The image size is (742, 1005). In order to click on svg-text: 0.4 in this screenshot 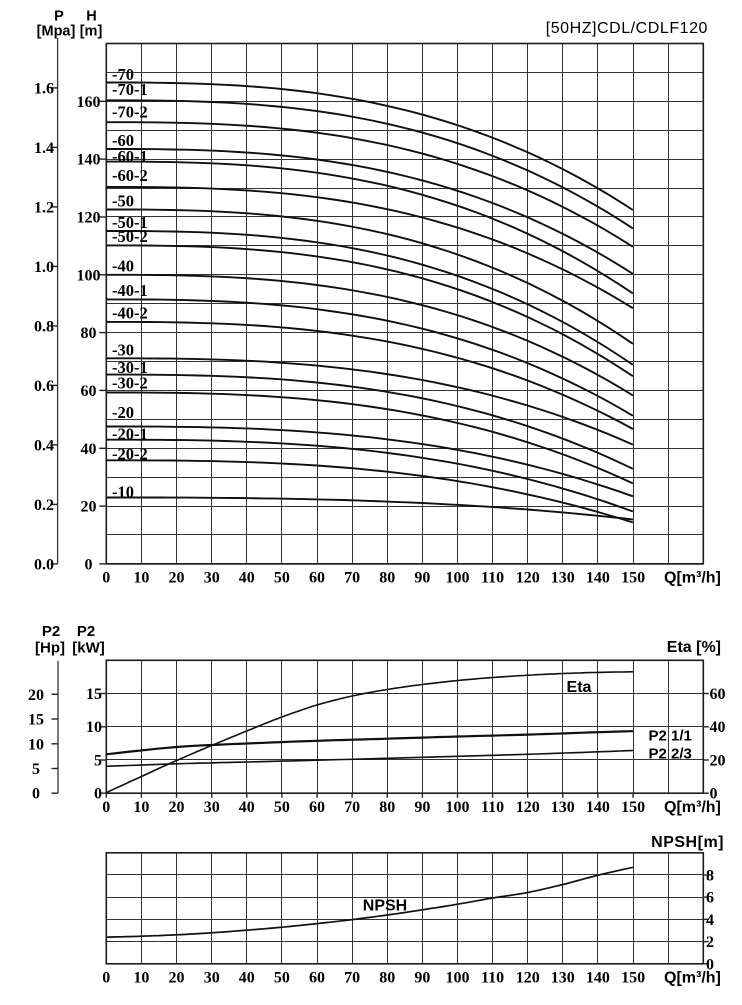, I will do `click(44, 445)`.